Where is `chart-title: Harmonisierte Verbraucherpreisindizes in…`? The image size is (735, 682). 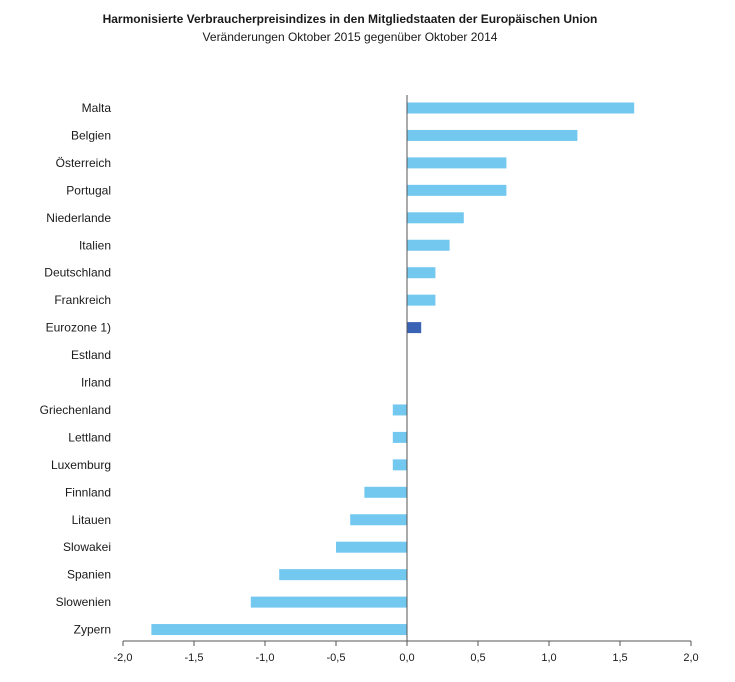
chart-title: Harmonisierte Verbraucherpreisindizes in… is located at coordinates (350, 19).